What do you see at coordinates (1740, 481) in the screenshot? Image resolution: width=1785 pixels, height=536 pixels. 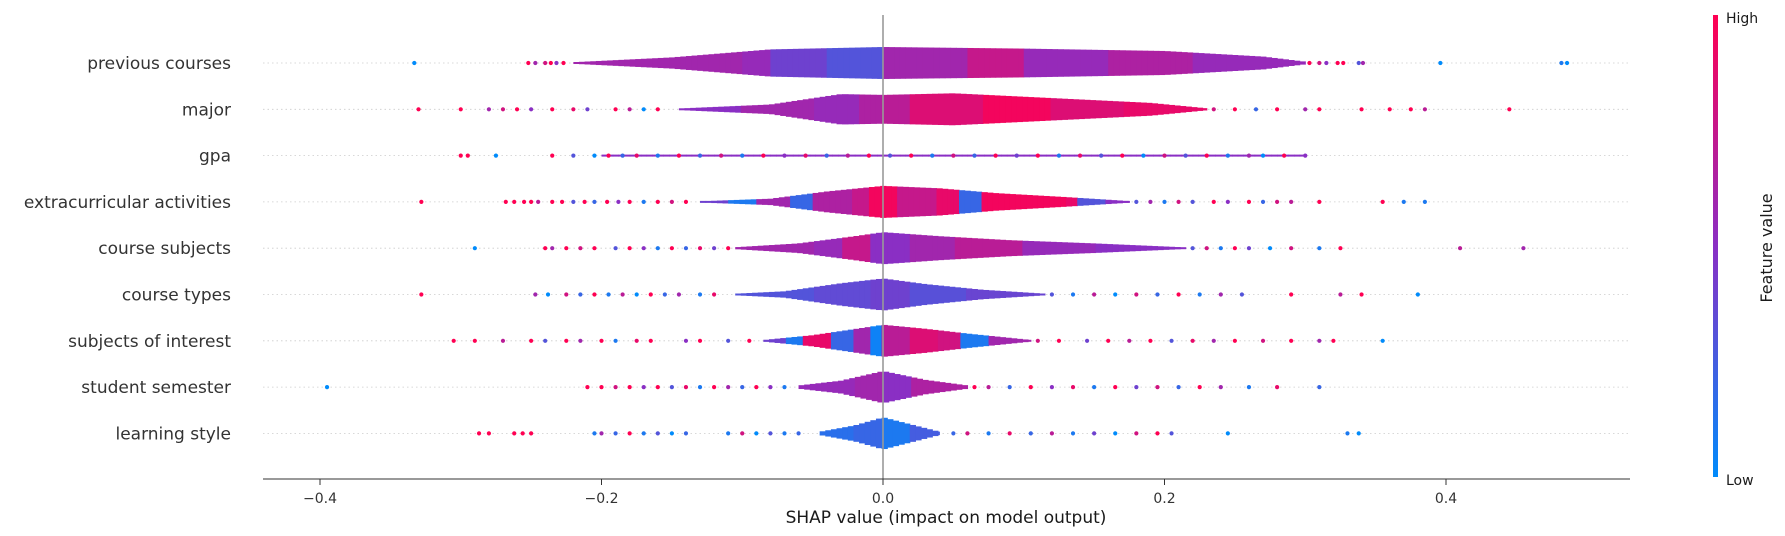 I see `colorbar-low-label: Low` at bounding box center [1740, 481].